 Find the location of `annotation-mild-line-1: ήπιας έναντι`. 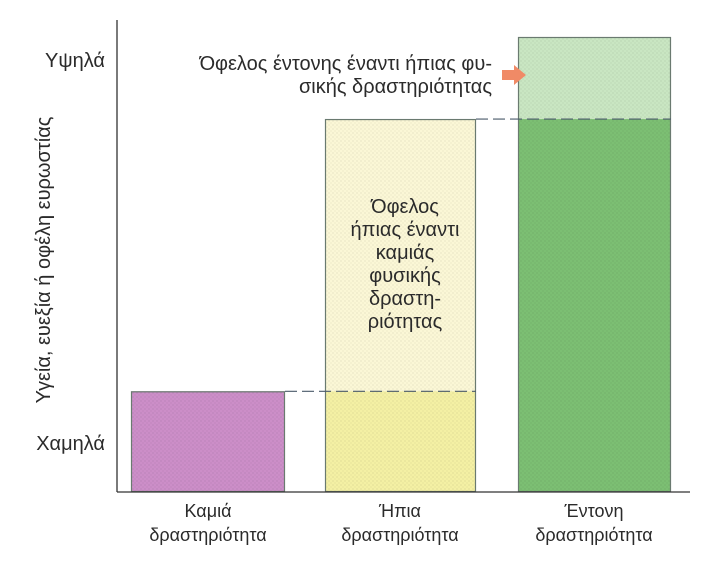

annotation-mild-line-1: ήπιας έναντι is located at coordinates (405, 230).